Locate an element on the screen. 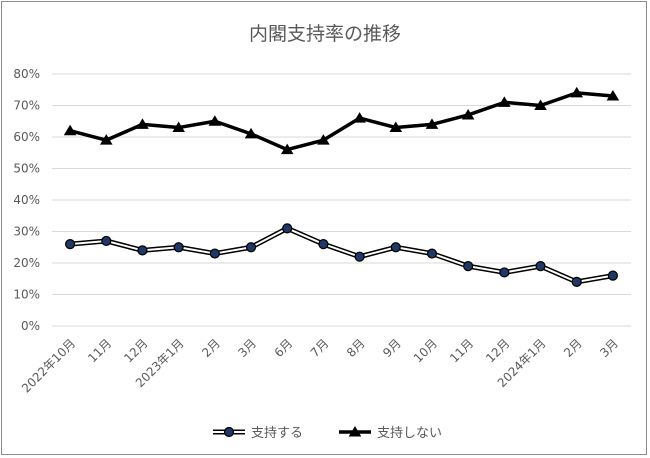  legend-item-2: 支持しない is located at coordinates (390, 433).